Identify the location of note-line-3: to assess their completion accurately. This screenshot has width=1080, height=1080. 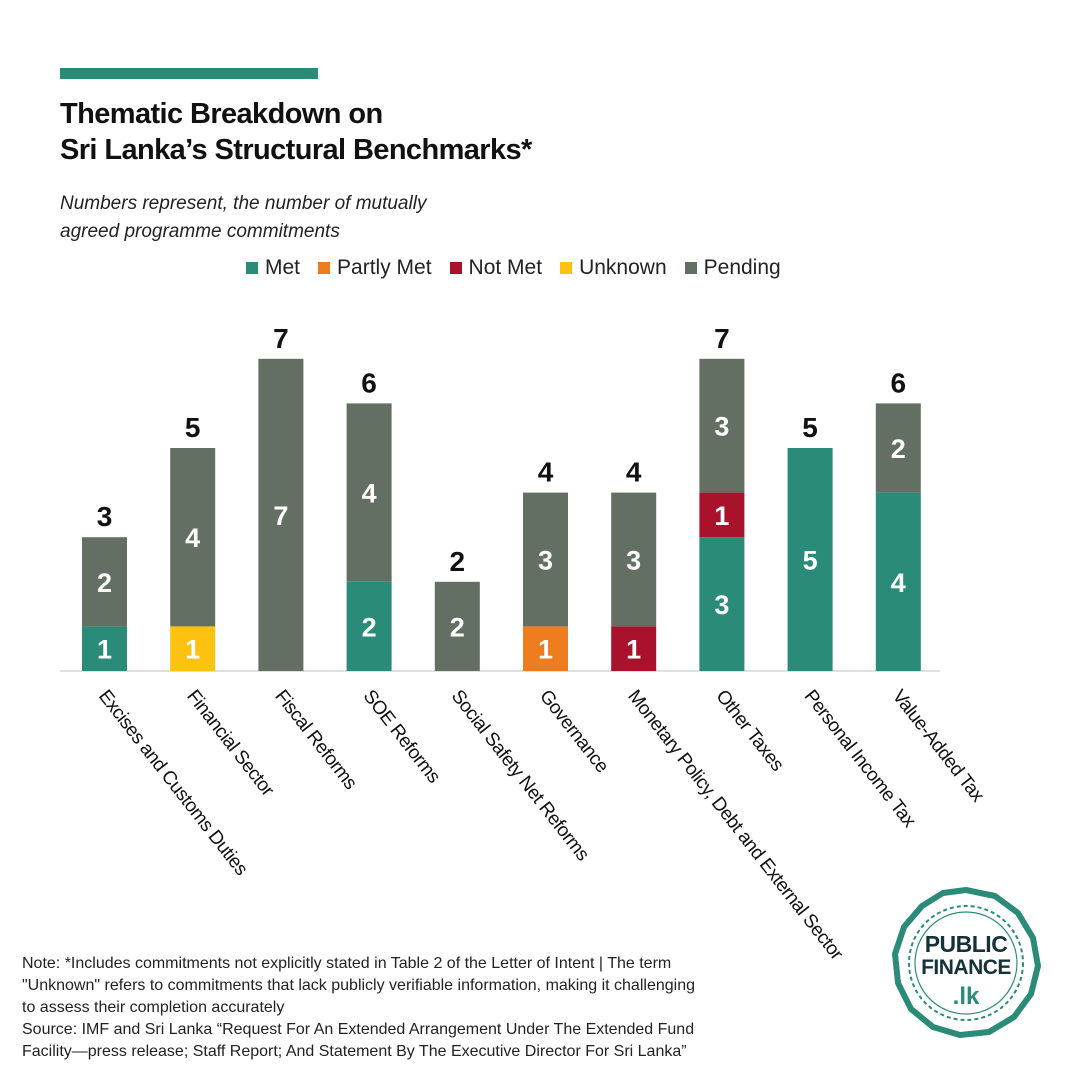
(153, 1007).